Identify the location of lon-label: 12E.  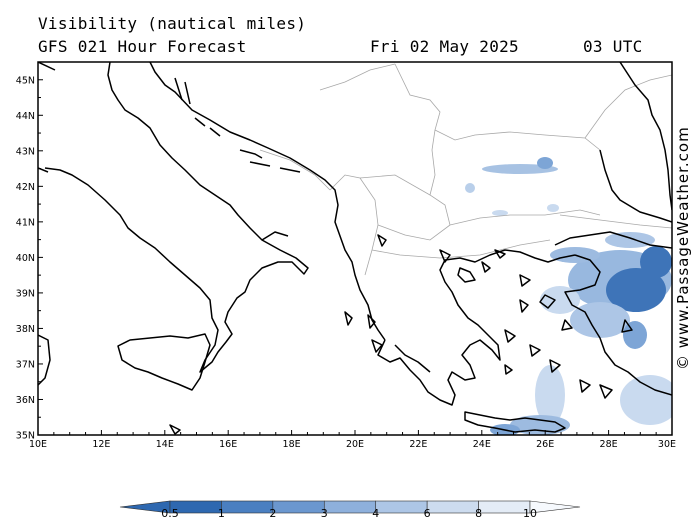
(101, 444).